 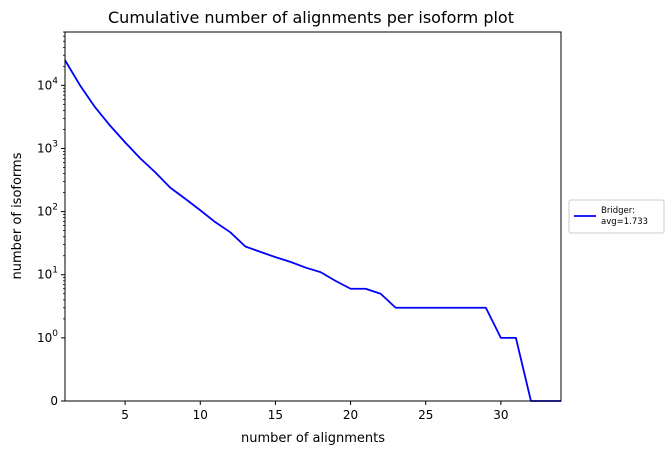 I want to click on y-axis-label: number of isoforms, so click(x=17, y=215).